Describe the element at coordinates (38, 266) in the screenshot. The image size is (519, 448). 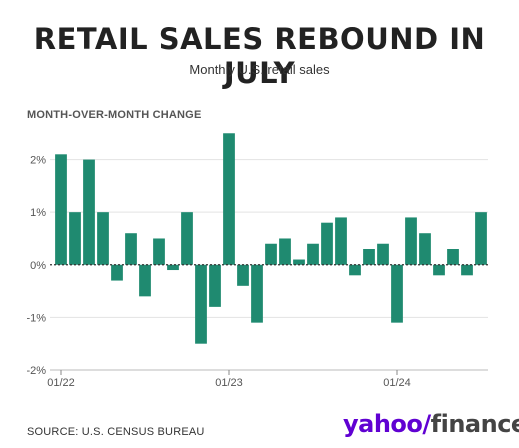
I see `y-tick-label: 0%` at that location.